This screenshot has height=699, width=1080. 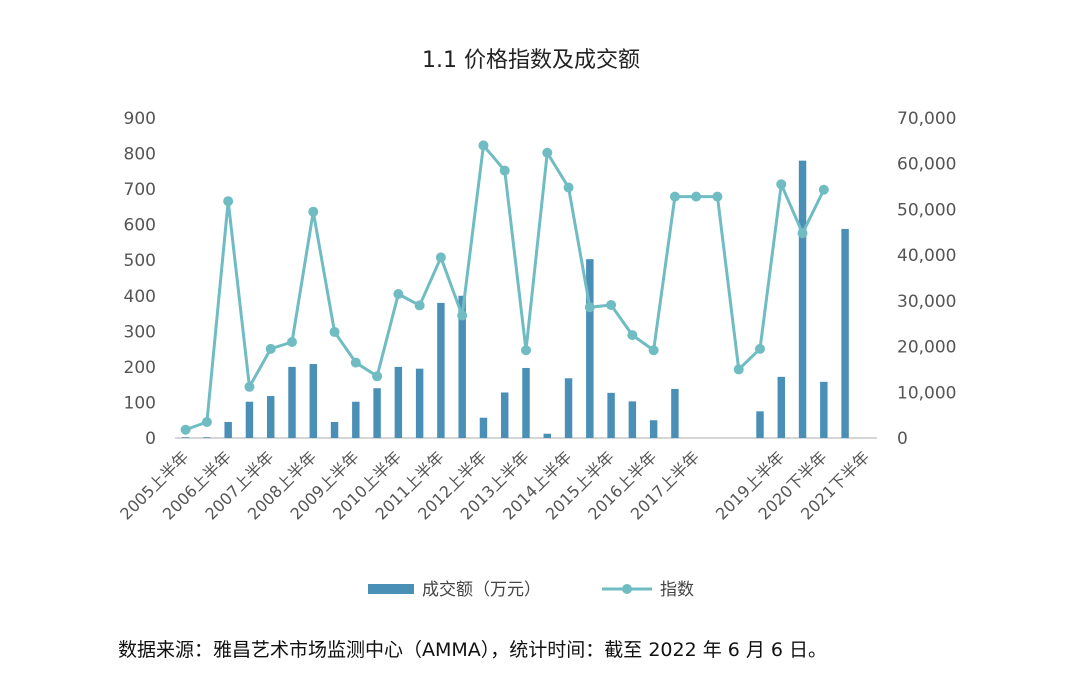 What do you see at coordinates (150, 439) in the screenshot?
I see `left-tick-label: 0` at bounding box center [150, 439].